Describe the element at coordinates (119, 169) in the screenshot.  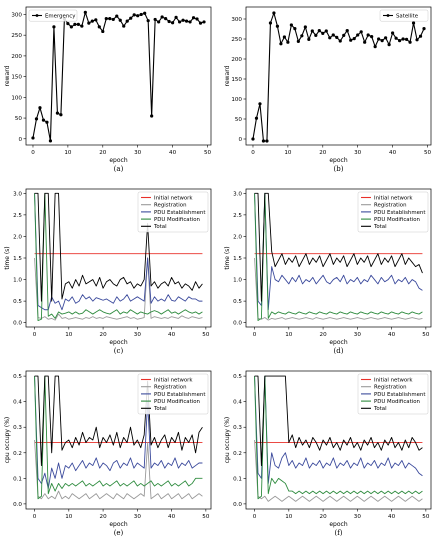
I see `figure-caption: (a)` at that location.